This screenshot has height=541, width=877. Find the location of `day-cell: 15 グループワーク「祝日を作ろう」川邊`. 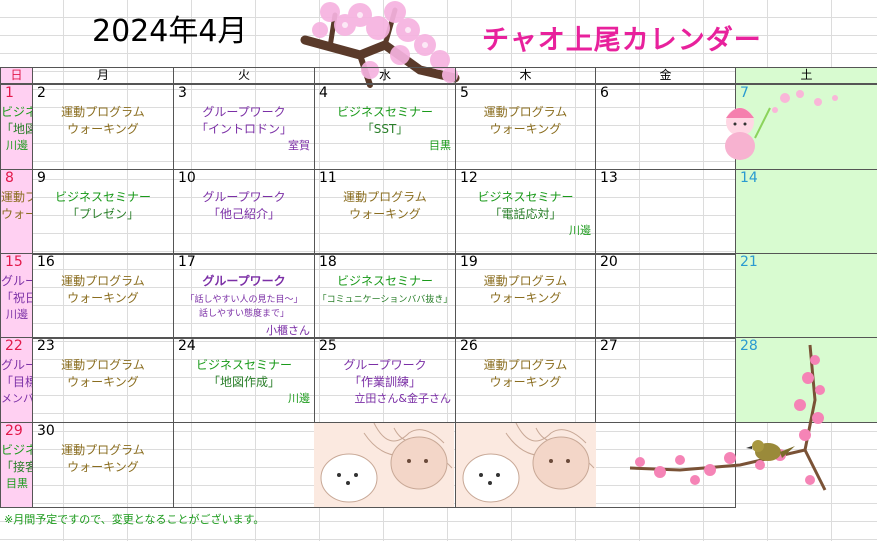

day-cell: 15 グループワーク「祝日を作ろう」川邊 is located at coordinates (16, 296).